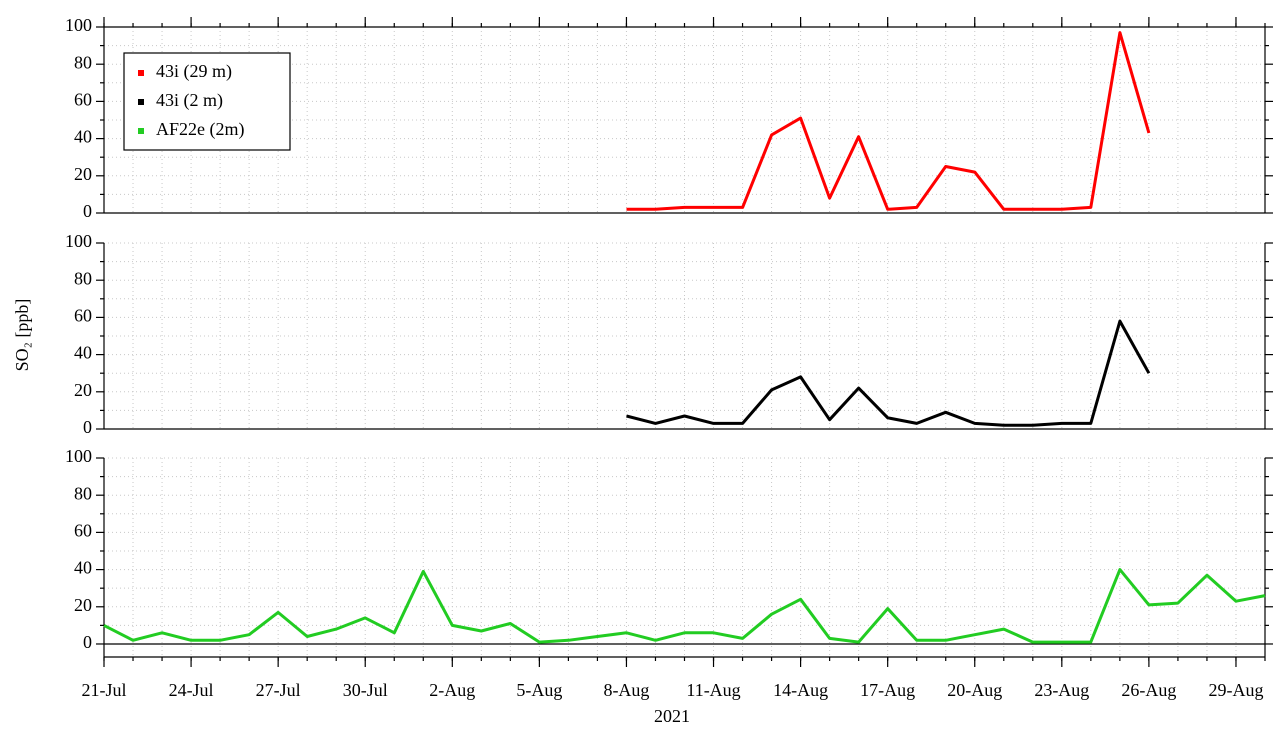 This screenshot has height=734, width=1288. Describe the element at coordinates (887, 690) in the screenshot. I see `x-tick-label: 17-Aug` at that location.